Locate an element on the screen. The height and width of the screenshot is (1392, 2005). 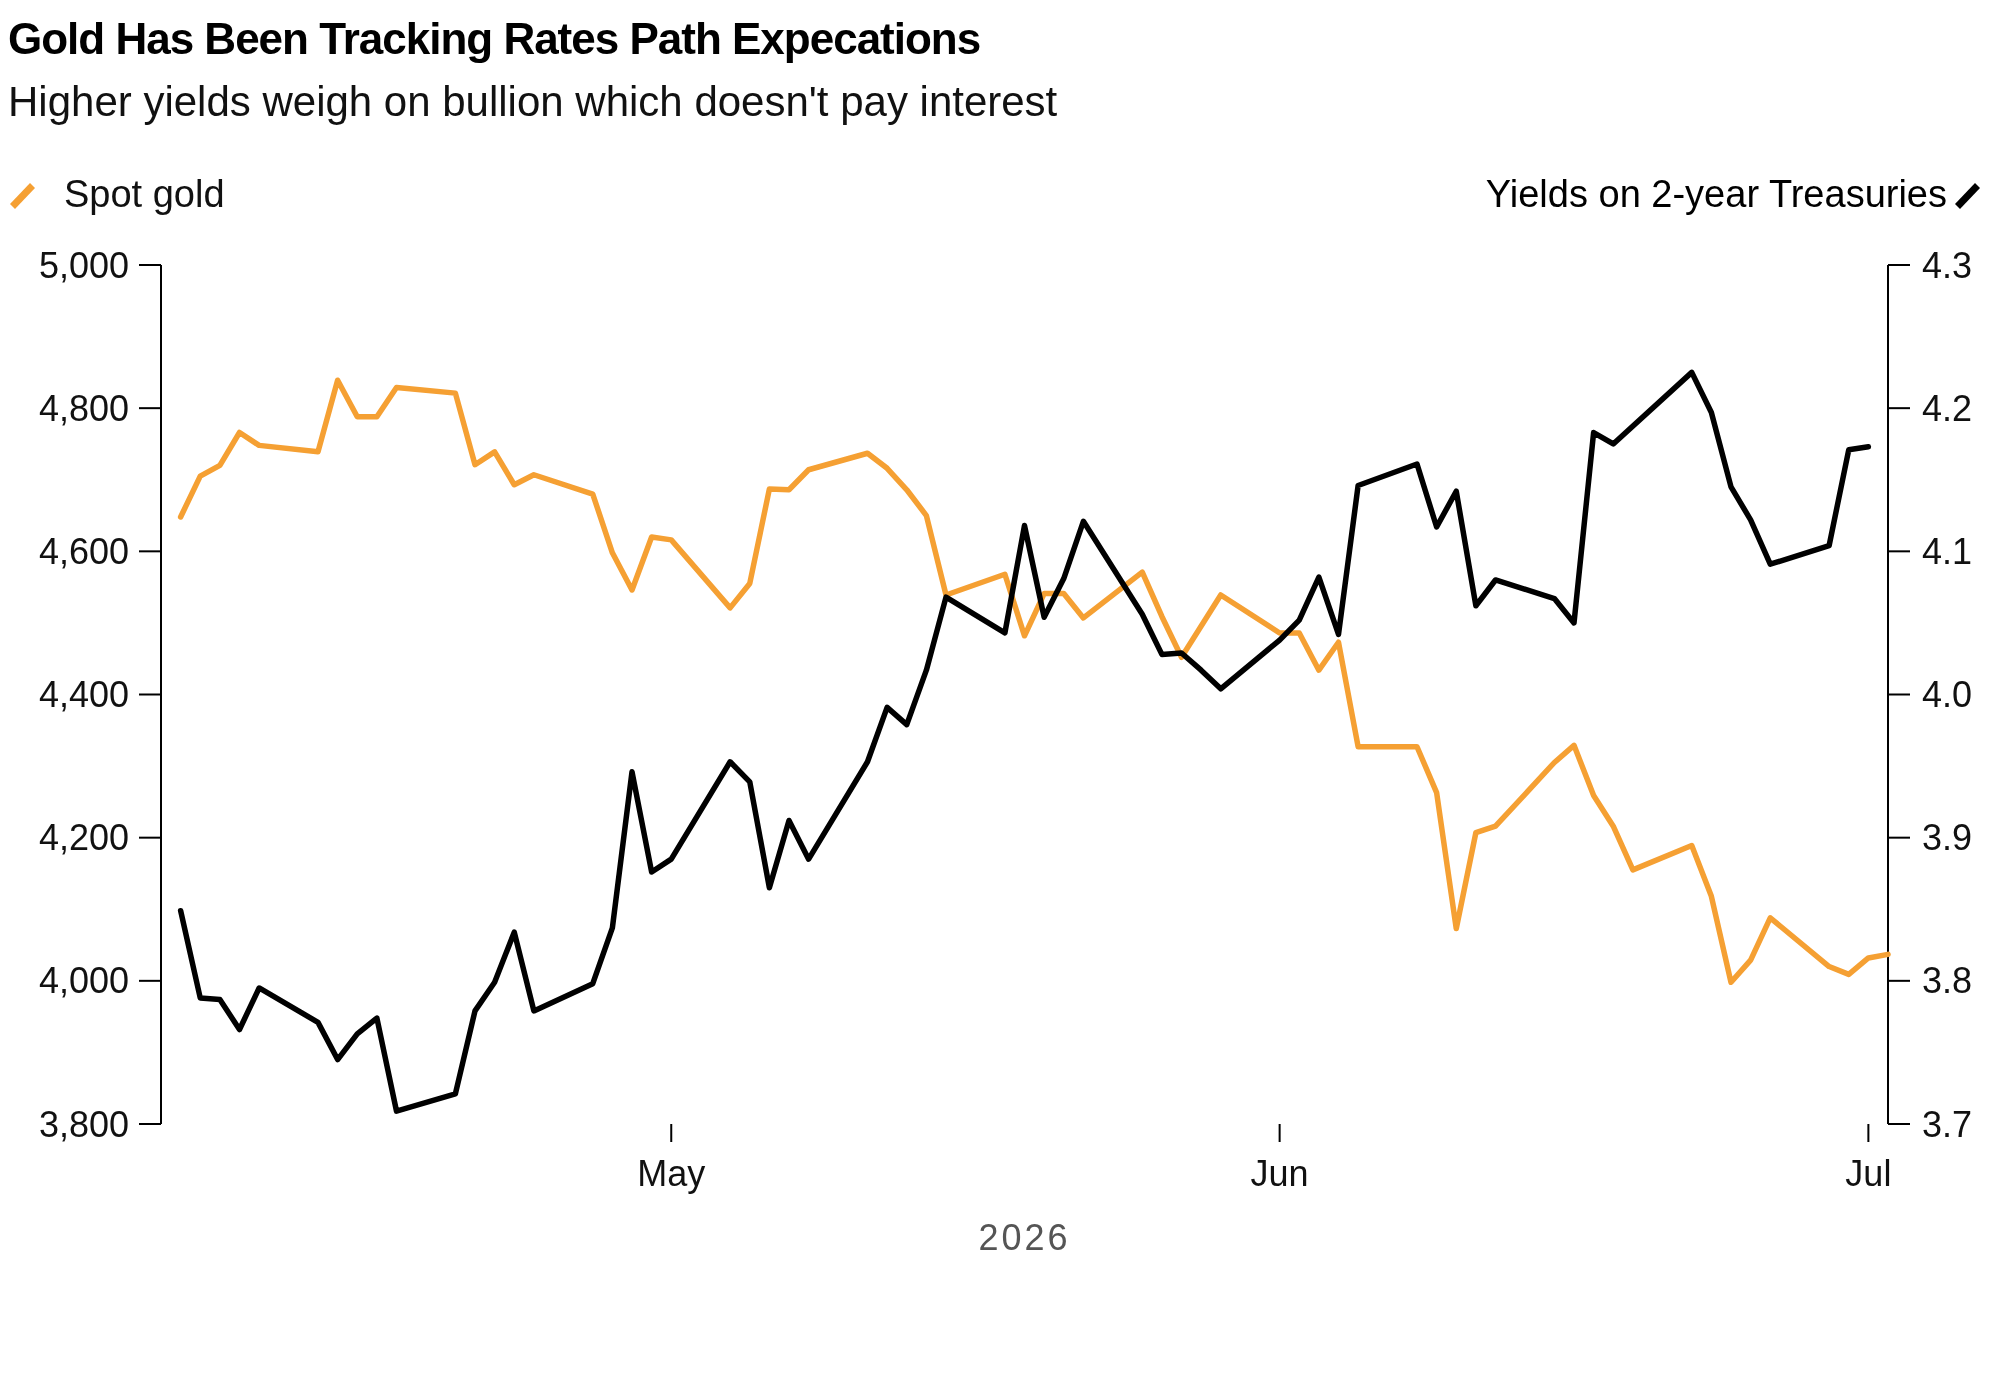
y-tick-label: 4,200 is located at coordinates (83, 838).